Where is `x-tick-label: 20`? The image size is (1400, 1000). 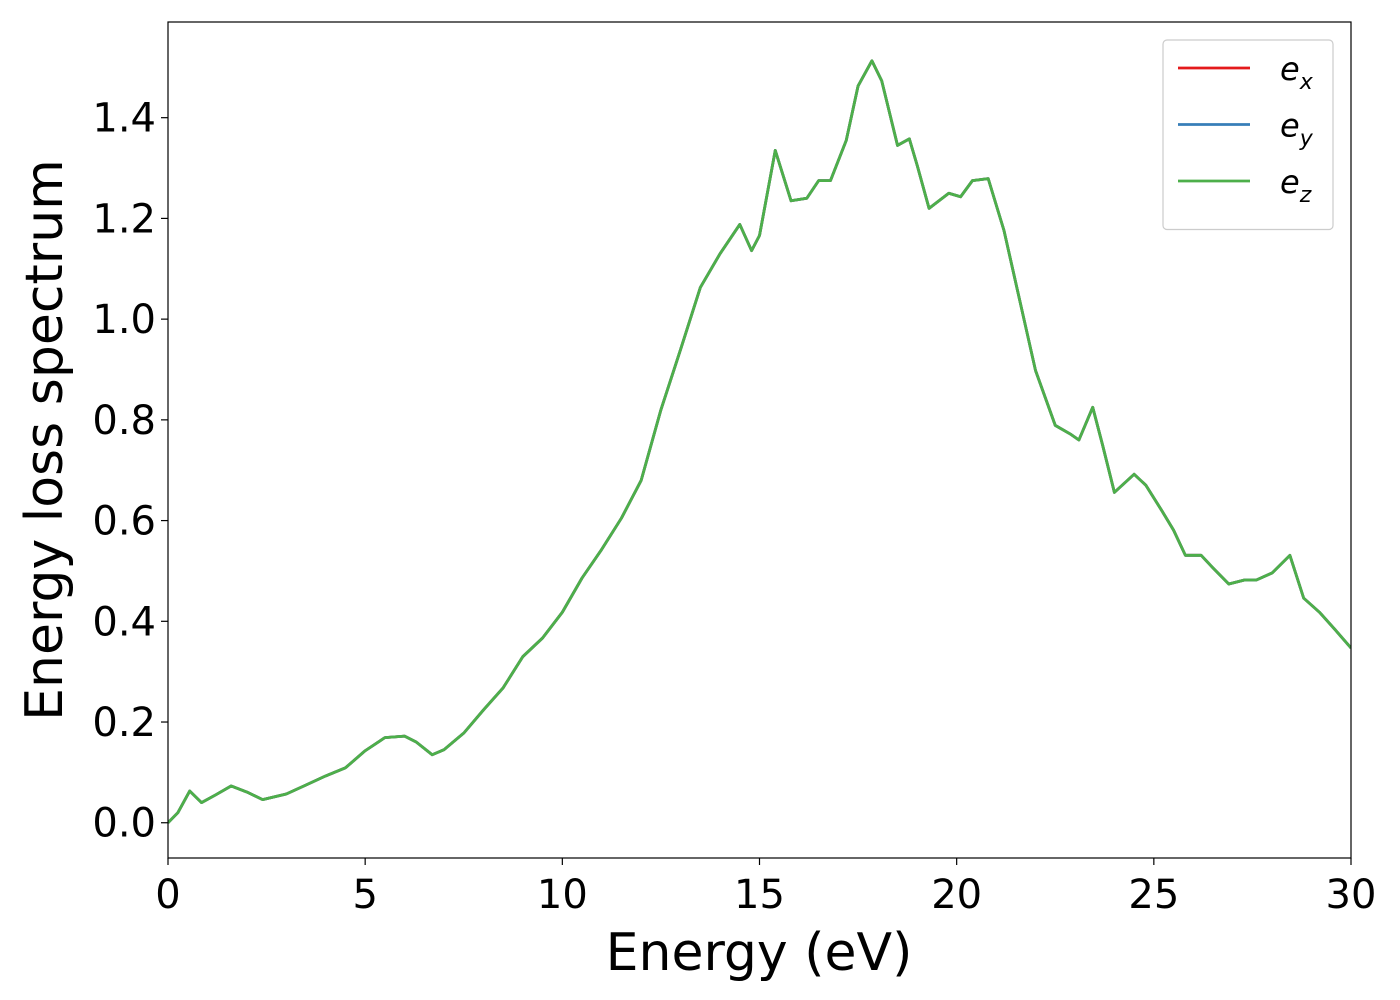 x-tick-label: 20 is located at coordinates (956, 895).